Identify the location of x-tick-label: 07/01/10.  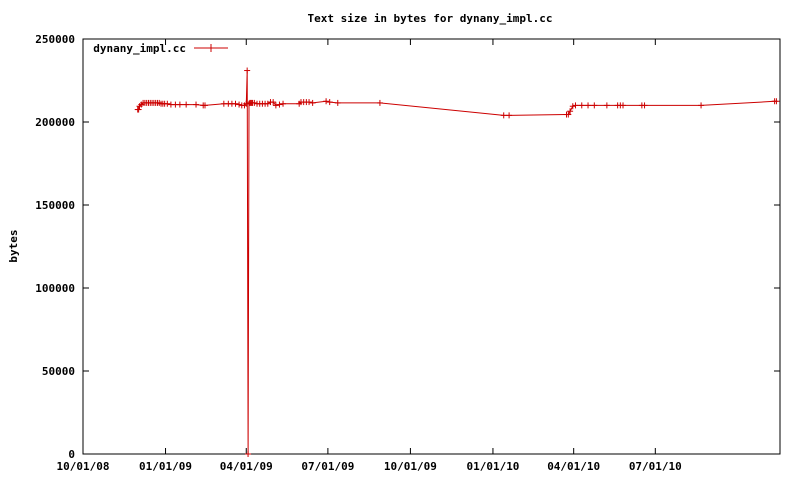
(655, 466).